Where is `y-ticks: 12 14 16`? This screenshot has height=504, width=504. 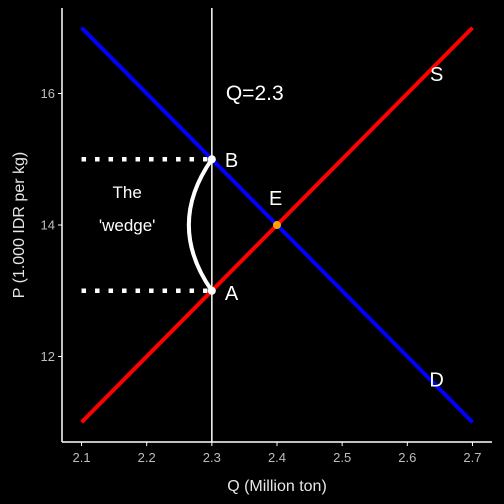
y-ticks: 12 14 16 is located at coordinates (51, 225).